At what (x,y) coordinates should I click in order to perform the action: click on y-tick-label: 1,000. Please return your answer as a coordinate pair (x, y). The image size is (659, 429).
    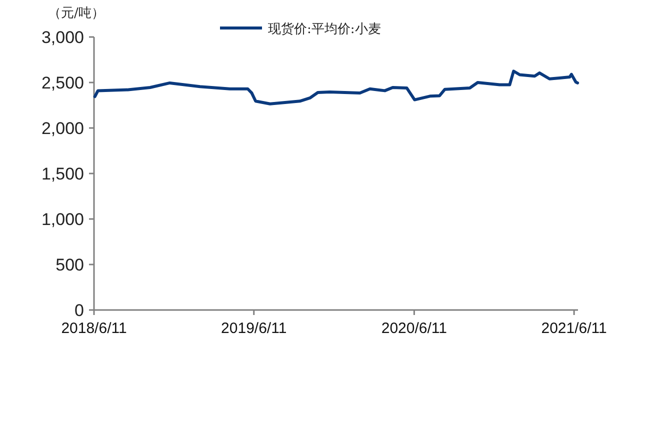
    Looking at the image, I should click on (62, 219).